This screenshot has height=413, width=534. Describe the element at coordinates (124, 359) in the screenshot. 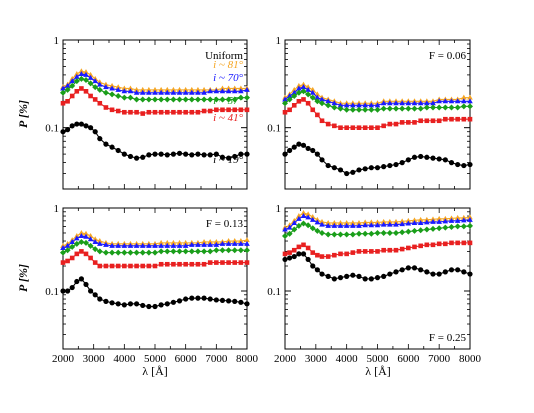

I see `x-tick-label: 4000` at that location.